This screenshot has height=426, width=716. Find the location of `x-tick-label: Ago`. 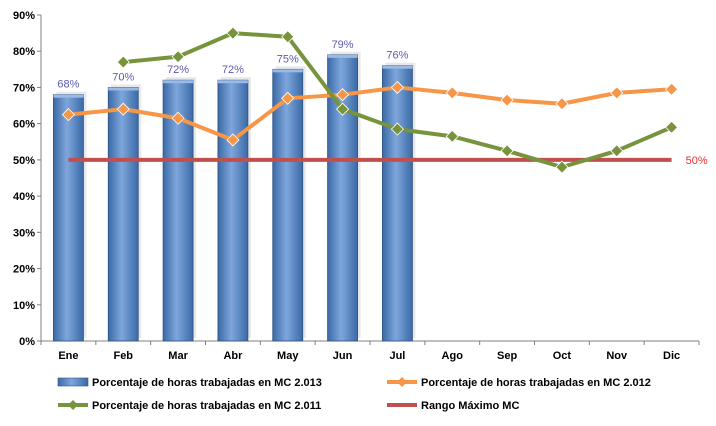

x-tick-label: Ago is located at coordinates (453, 356).